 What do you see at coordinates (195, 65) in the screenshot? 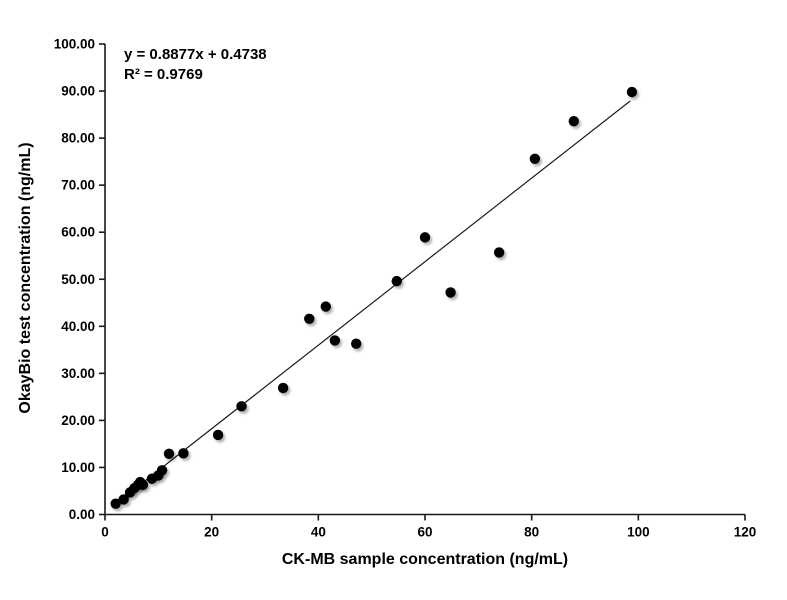
I see `trendline-annotation: y = 0.8877x + 0.4738 R² = 0.9769` at bounding box center [195, 65].